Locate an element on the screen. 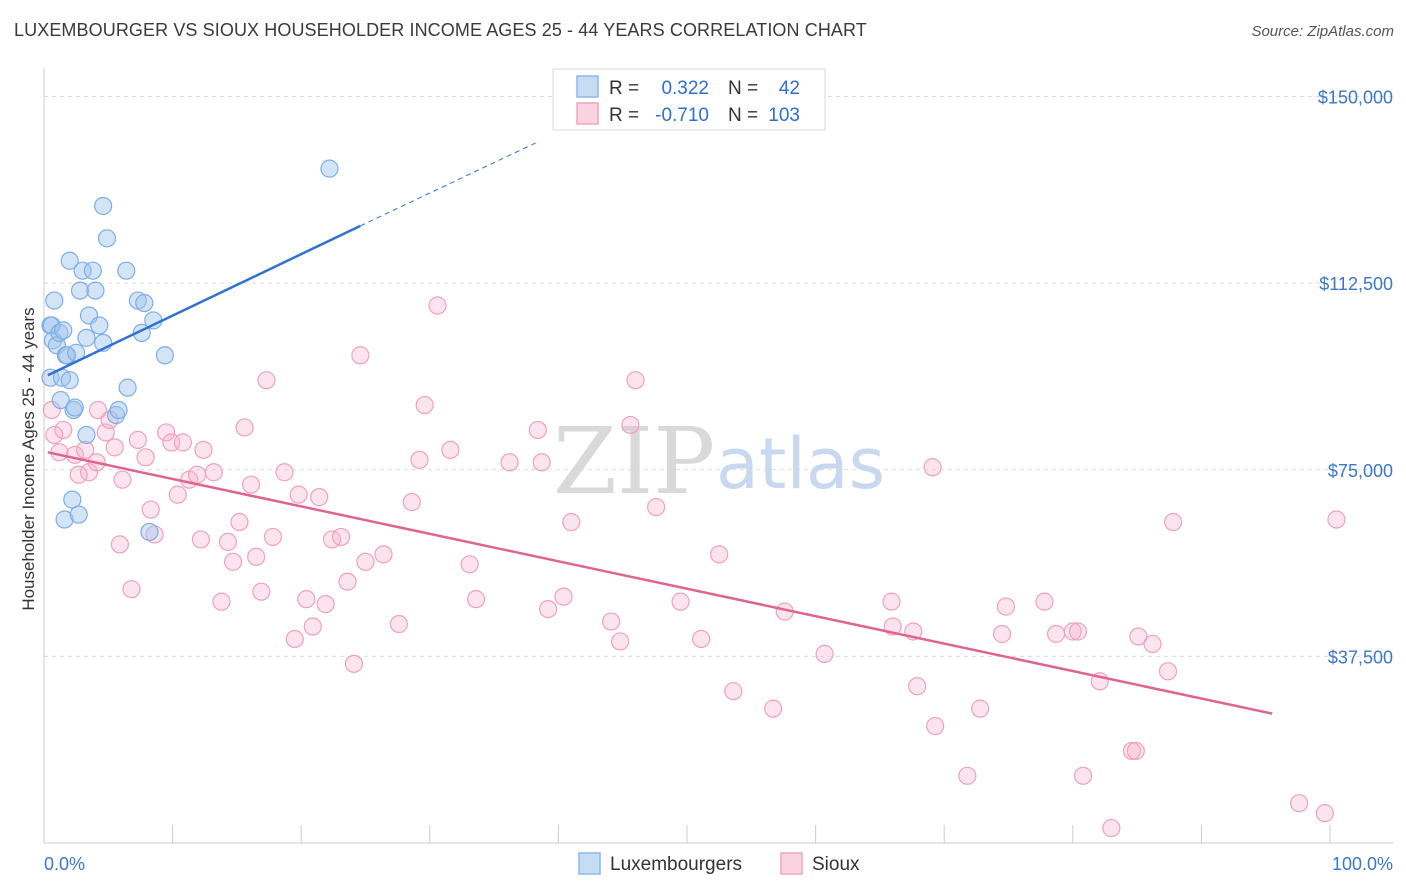  y-tick-label: $75,000 is located at coordinates (1360, 471).